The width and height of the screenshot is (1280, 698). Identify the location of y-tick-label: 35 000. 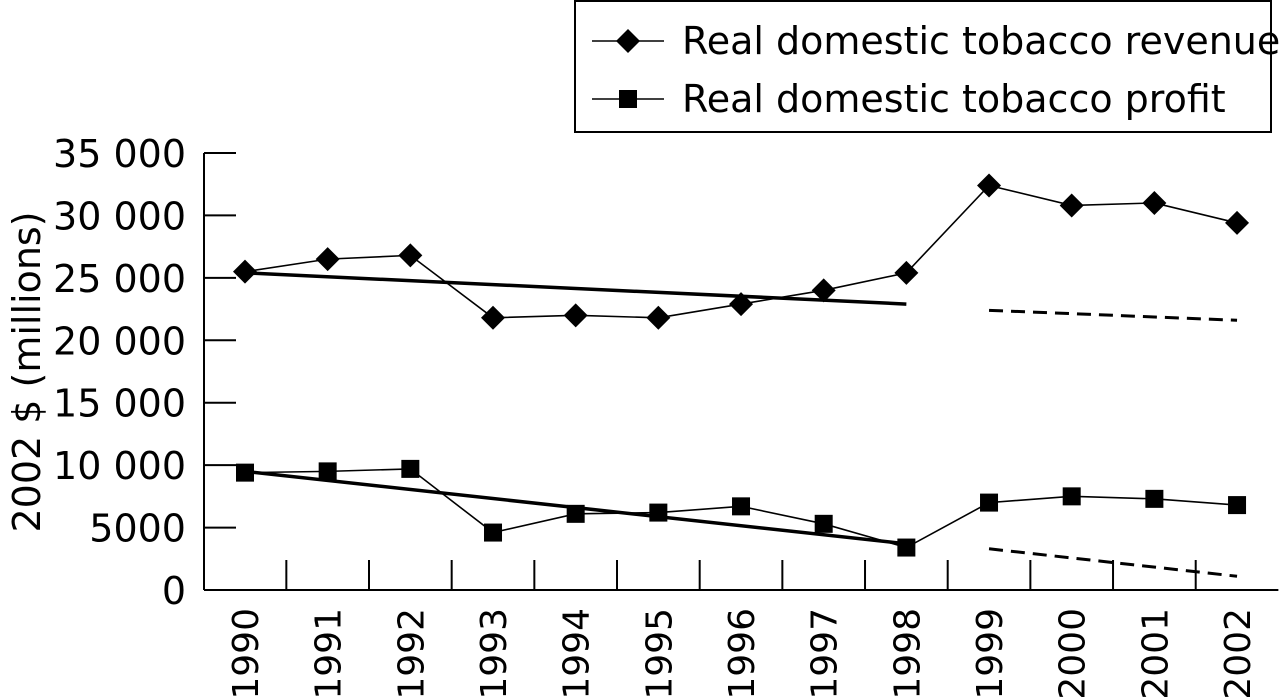
(119, 154).